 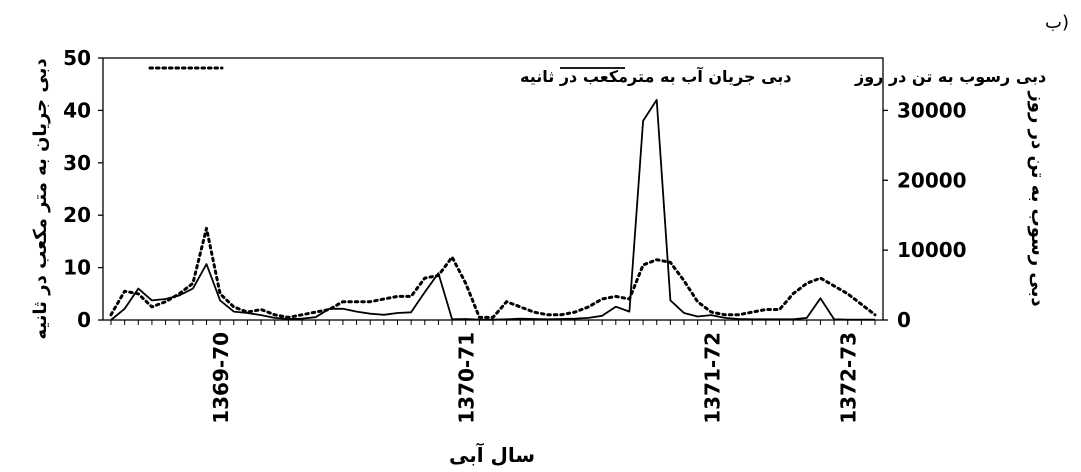 I want to click on right-y-tick-label: 10000, so click(x=932, y=250).